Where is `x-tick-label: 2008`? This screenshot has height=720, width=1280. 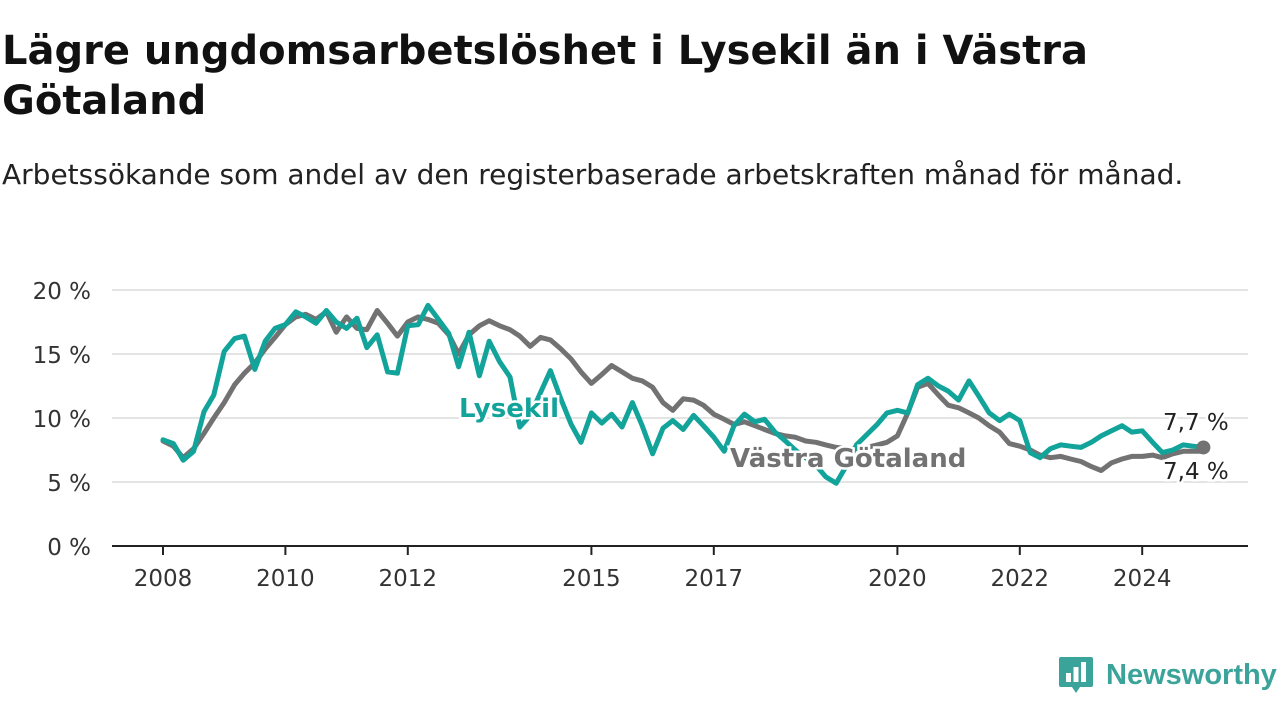
x-tick-label: 2008 is located at coordinates (163, 579).